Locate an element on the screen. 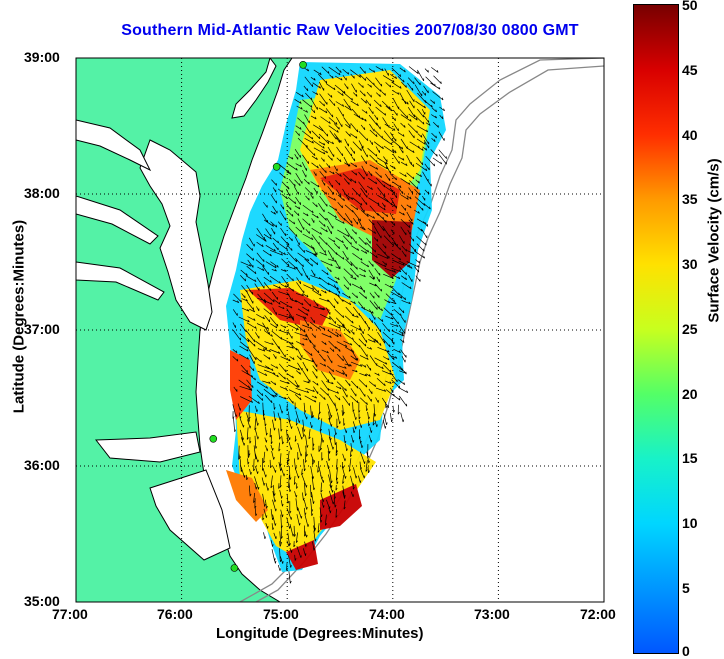  colorbar-tick: 5 is located at coordinates (686, 588).